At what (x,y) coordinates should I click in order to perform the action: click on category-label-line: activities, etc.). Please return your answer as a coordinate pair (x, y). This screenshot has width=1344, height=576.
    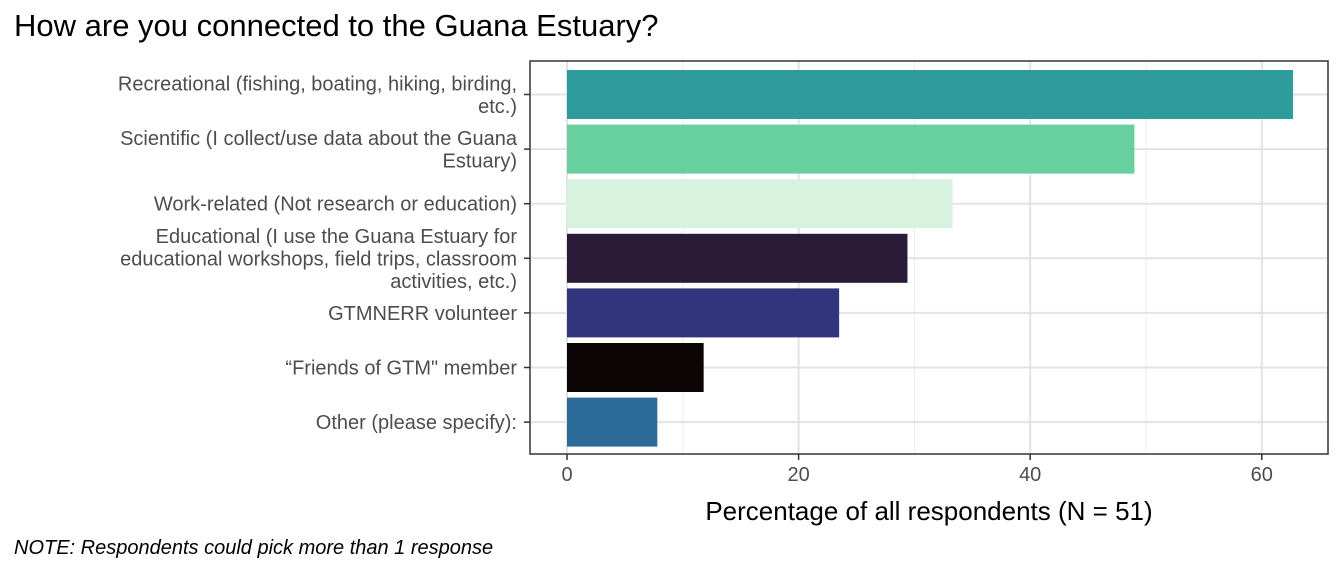
    Looking at the image, I should click on (453, 282).